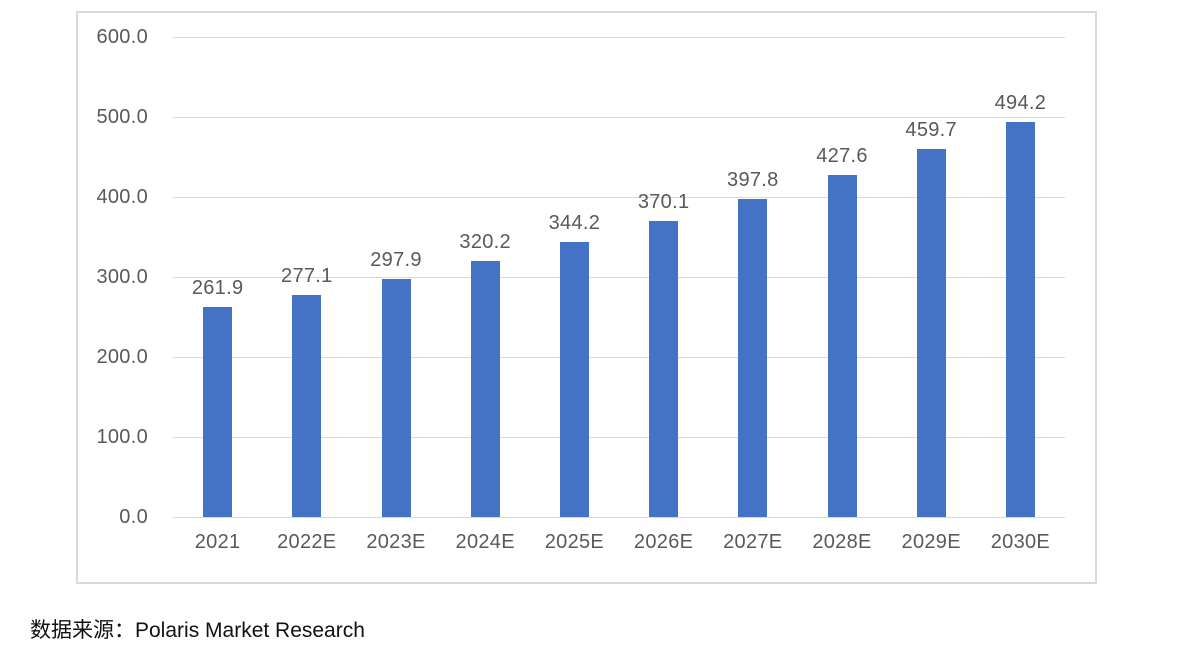 The width and height of the screenshot is (1178, 652). I want to click on gridline-0.0, so click(619, 517).